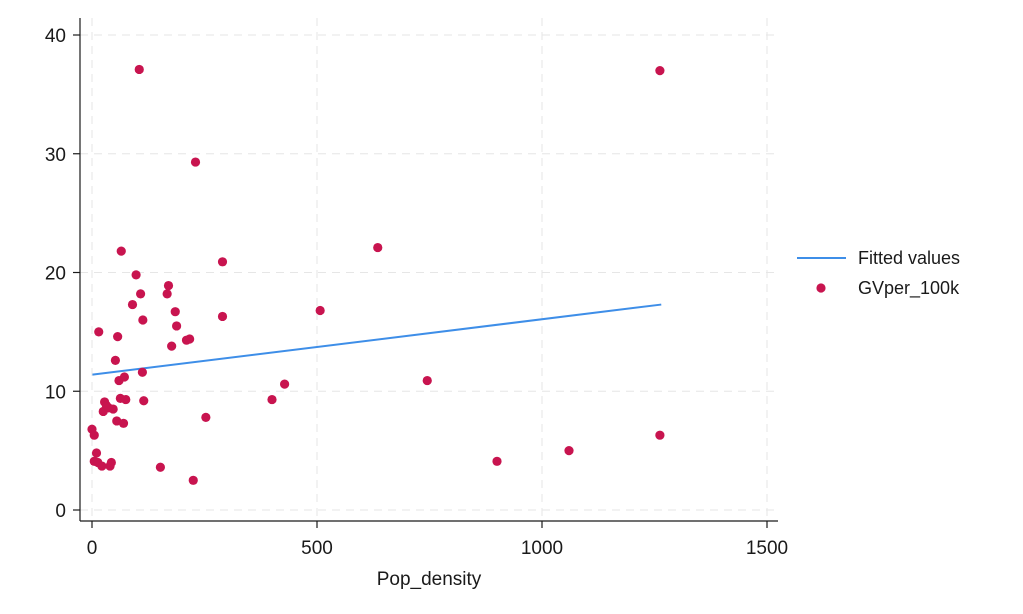 This screenshot has width=1023, height=614. I want to click on fitted-values-line, so click(377, 339).